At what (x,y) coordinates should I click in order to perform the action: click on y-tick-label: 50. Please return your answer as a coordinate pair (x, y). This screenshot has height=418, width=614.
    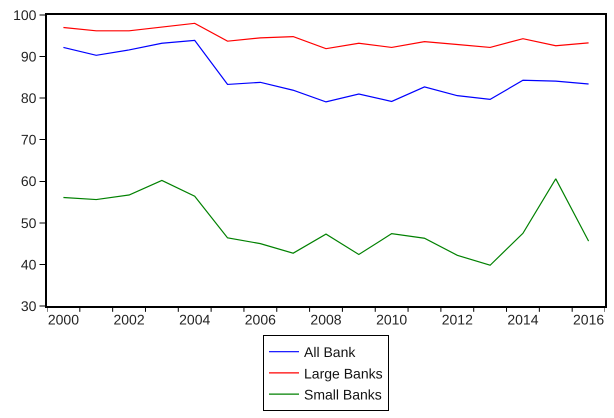
    Looking at the image, I should click on (28, 222).